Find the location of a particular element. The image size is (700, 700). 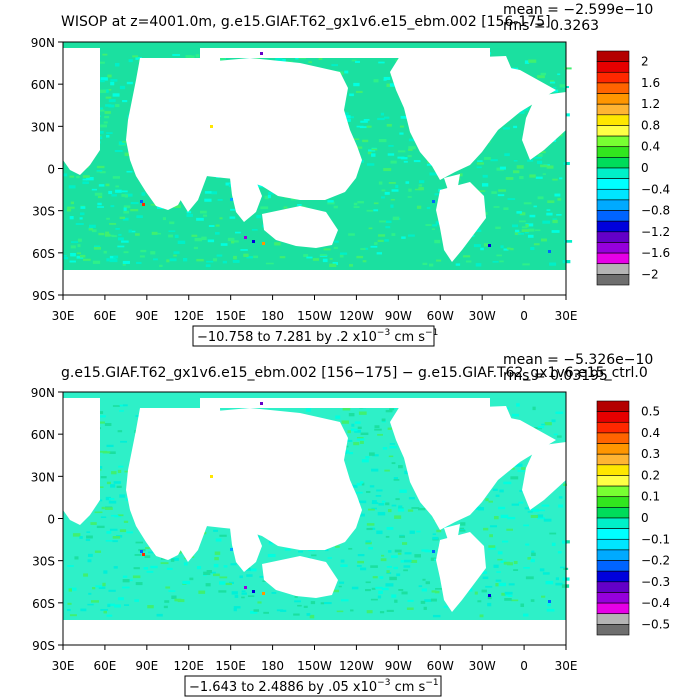

x-tick-label: 90W is located at coordinates (398, 666).